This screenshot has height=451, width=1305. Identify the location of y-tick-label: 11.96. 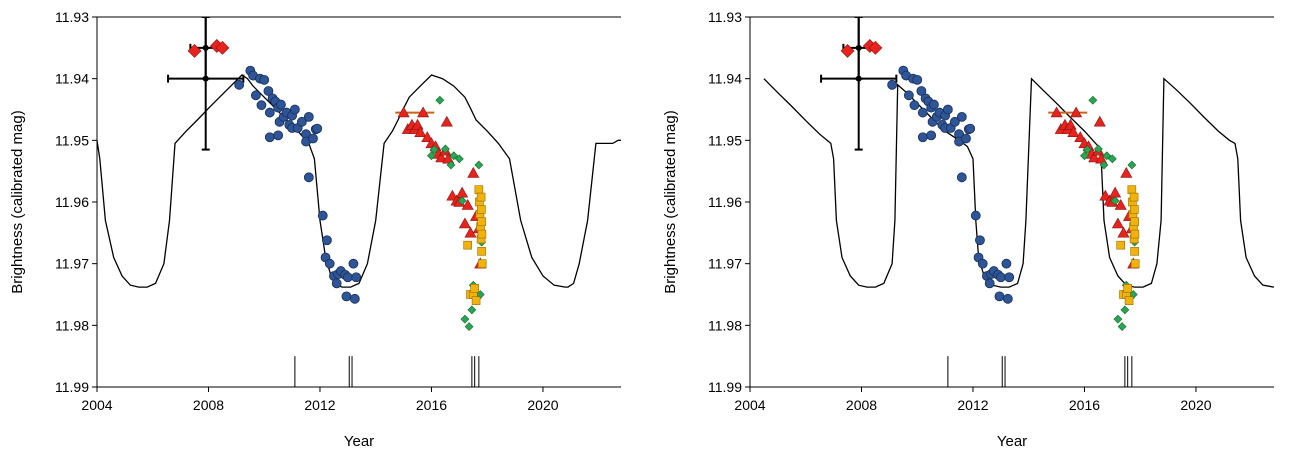
(72, 202).